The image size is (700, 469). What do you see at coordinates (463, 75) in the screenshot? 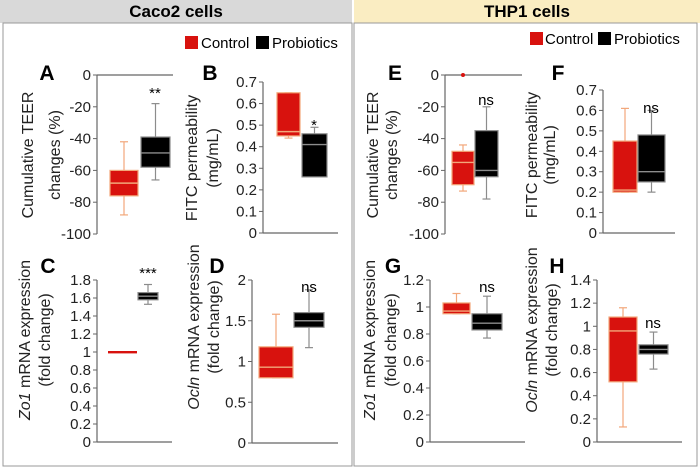
I see `outlier-point` at bounding box center [463, 75].